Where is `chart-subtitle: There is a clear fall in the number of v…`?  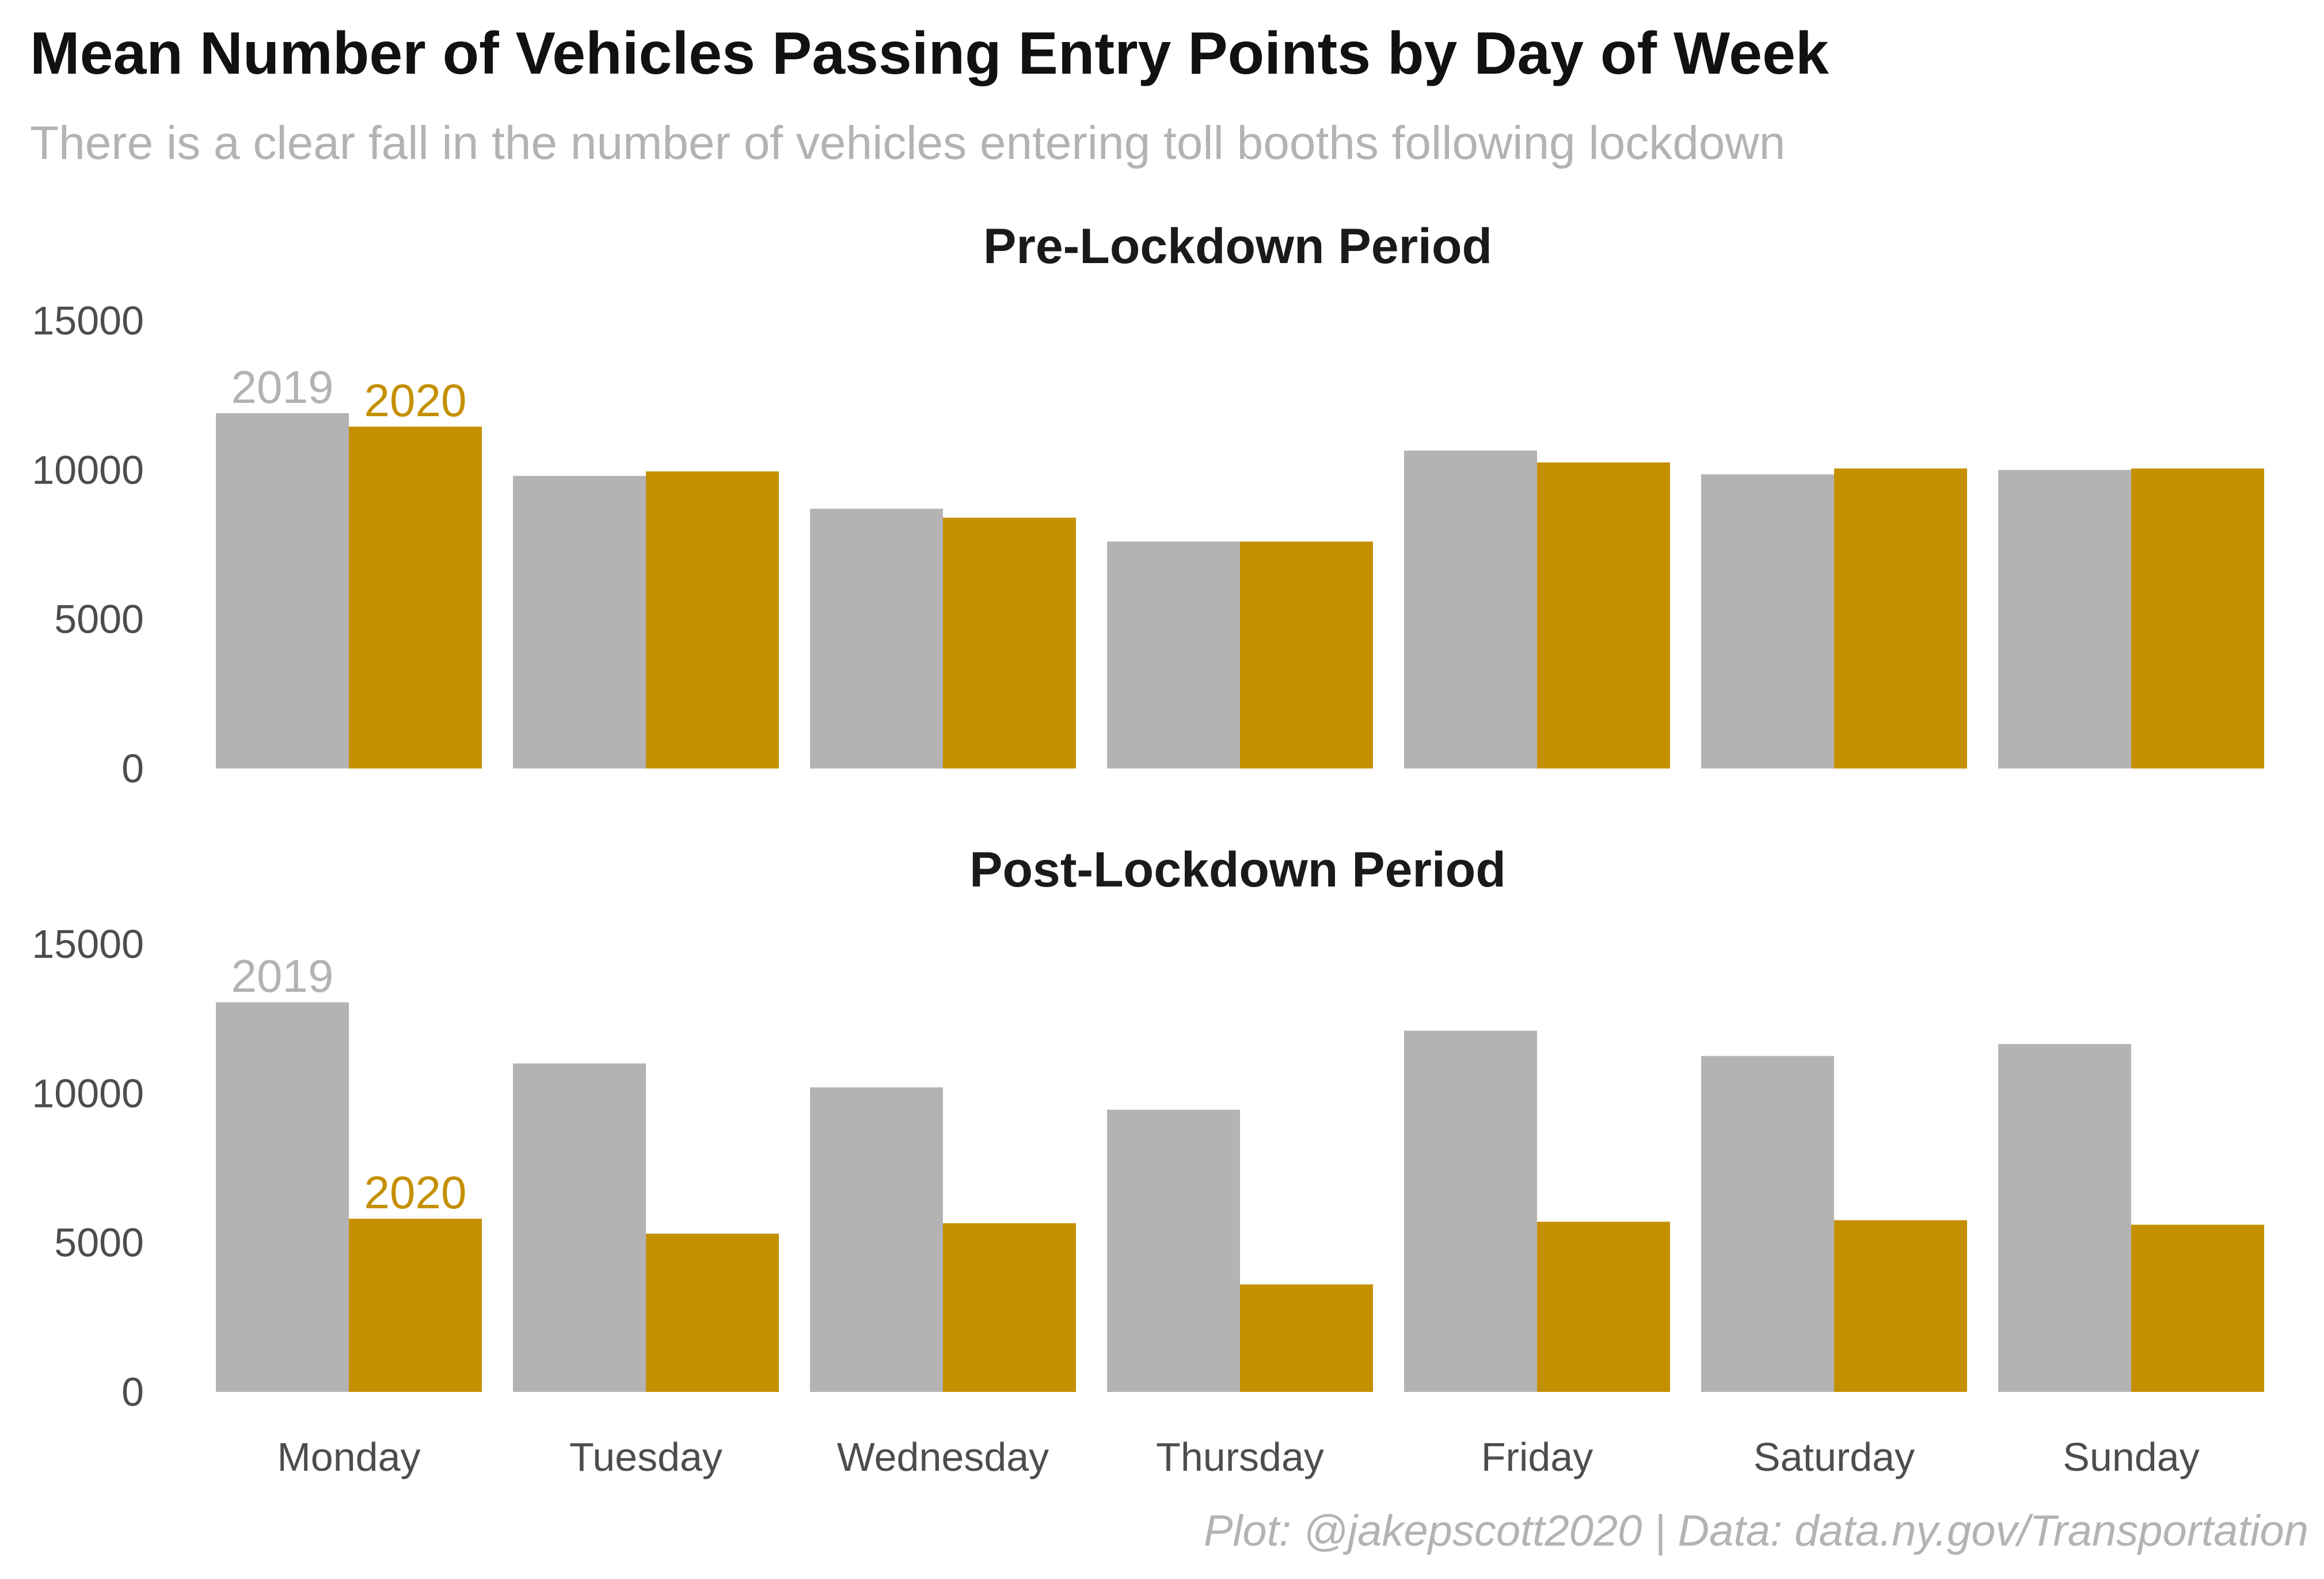
chart-subtitle: There is a clear fall in the number of v… is located at coordinates (908, 143).